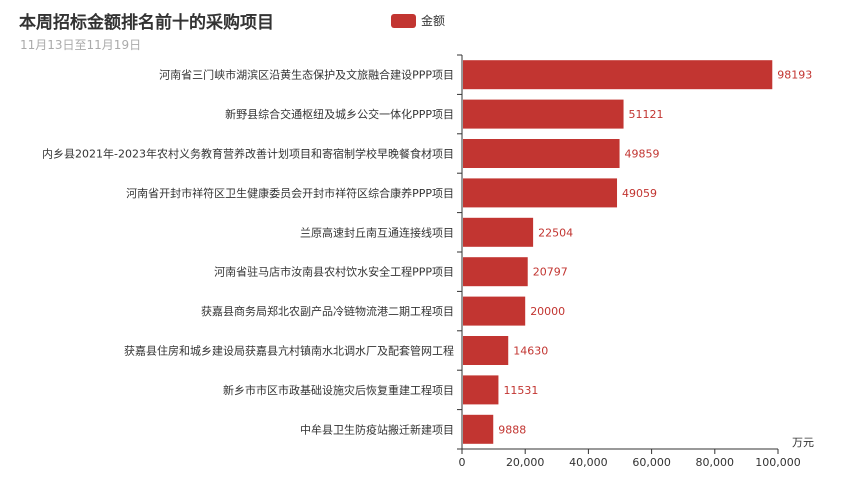 The height and width of the screenshot is (482, 843). What do you see at coordinates (81, 45) in the screenshot?
I see `chart-subtitle: 11月13日至11月19日` at bounding box center [81, 45].